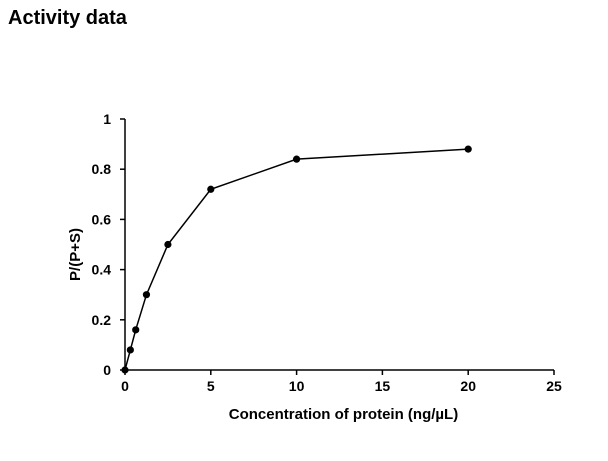  Describe the element at coordinates (102, 320) in the screenshot. I see `y-tick-label: 0.2` at that location.